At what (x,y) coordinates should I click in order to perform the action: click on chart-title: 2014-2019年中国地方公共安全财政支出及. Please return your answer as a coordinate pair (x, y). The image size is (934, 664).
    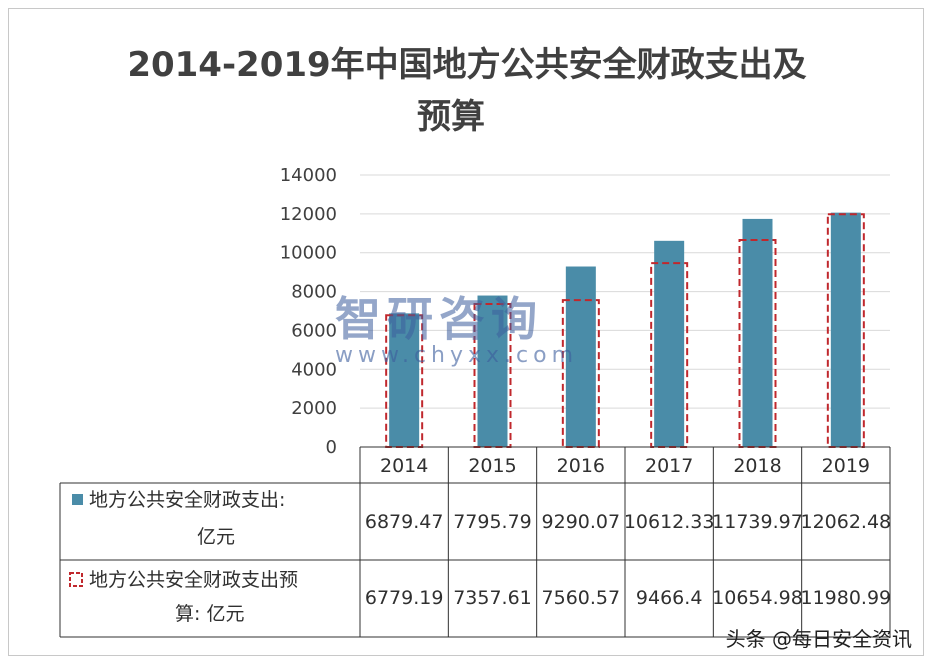
    Looking at the image, I should click on (467, 65).